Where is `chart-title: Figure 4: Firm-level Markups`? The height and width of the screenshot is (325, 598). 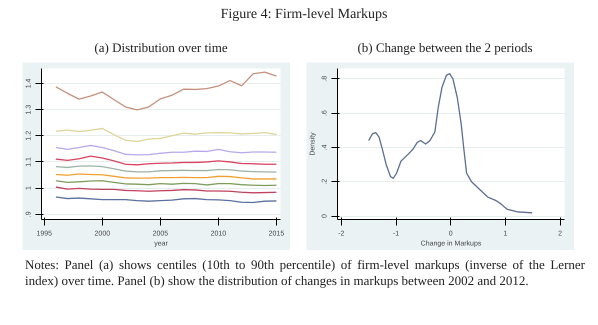 chart-title: Figure 4: Firm-level Markups is located at coordinates (304, 15).